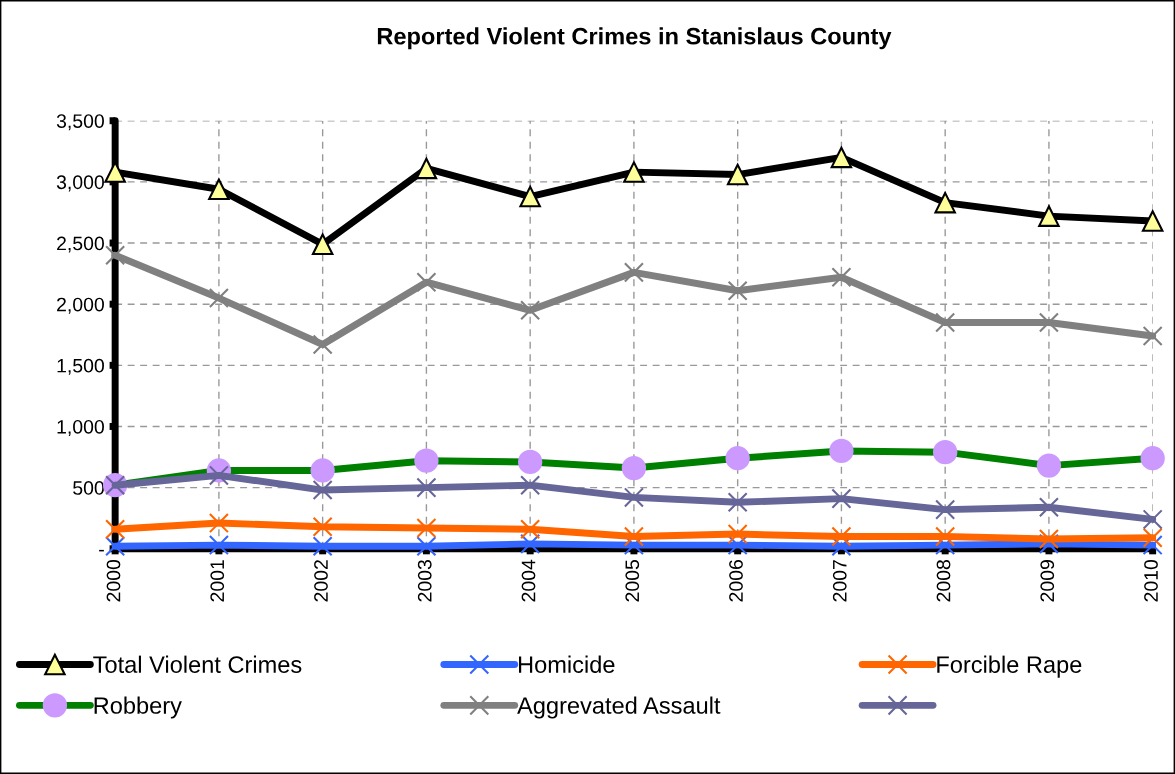  Describe the element at coordinates (217, 581) in the screenshot. I see `x-tick-label: 2001` at that location.